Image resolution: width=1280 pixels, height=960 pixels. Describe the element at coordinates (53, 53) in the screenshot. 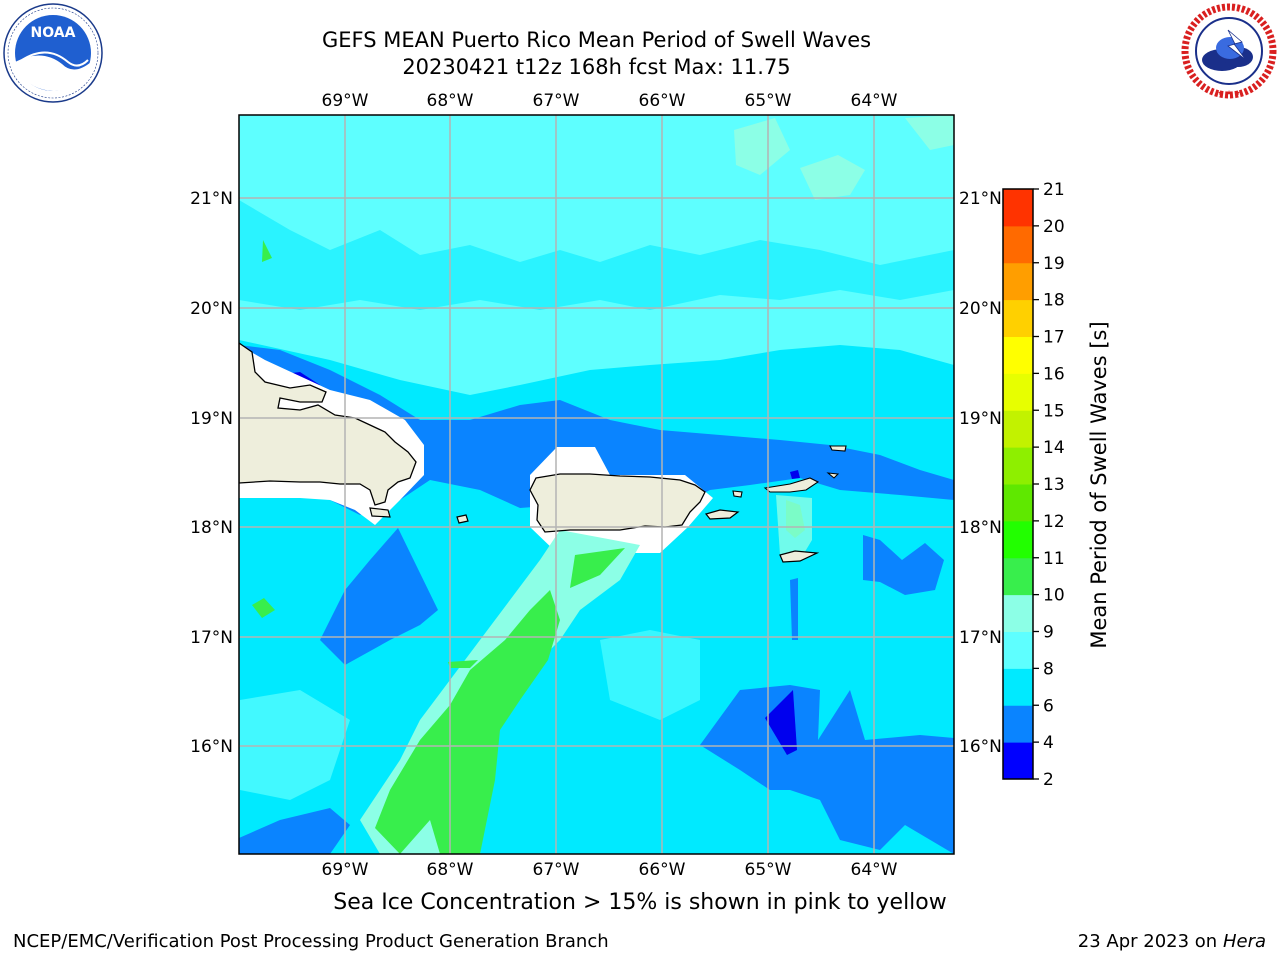

I see `noaa-logo-icon: NOAA` at that location.